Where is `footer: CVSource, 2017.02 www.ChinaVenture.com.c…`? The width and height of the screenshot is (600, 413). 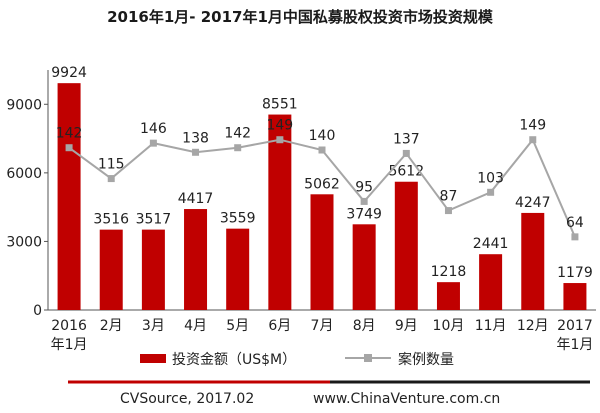
footer: CVSource, 2017.02 www.ChinaVenture.com.c… is located at coordinates (329, 393).